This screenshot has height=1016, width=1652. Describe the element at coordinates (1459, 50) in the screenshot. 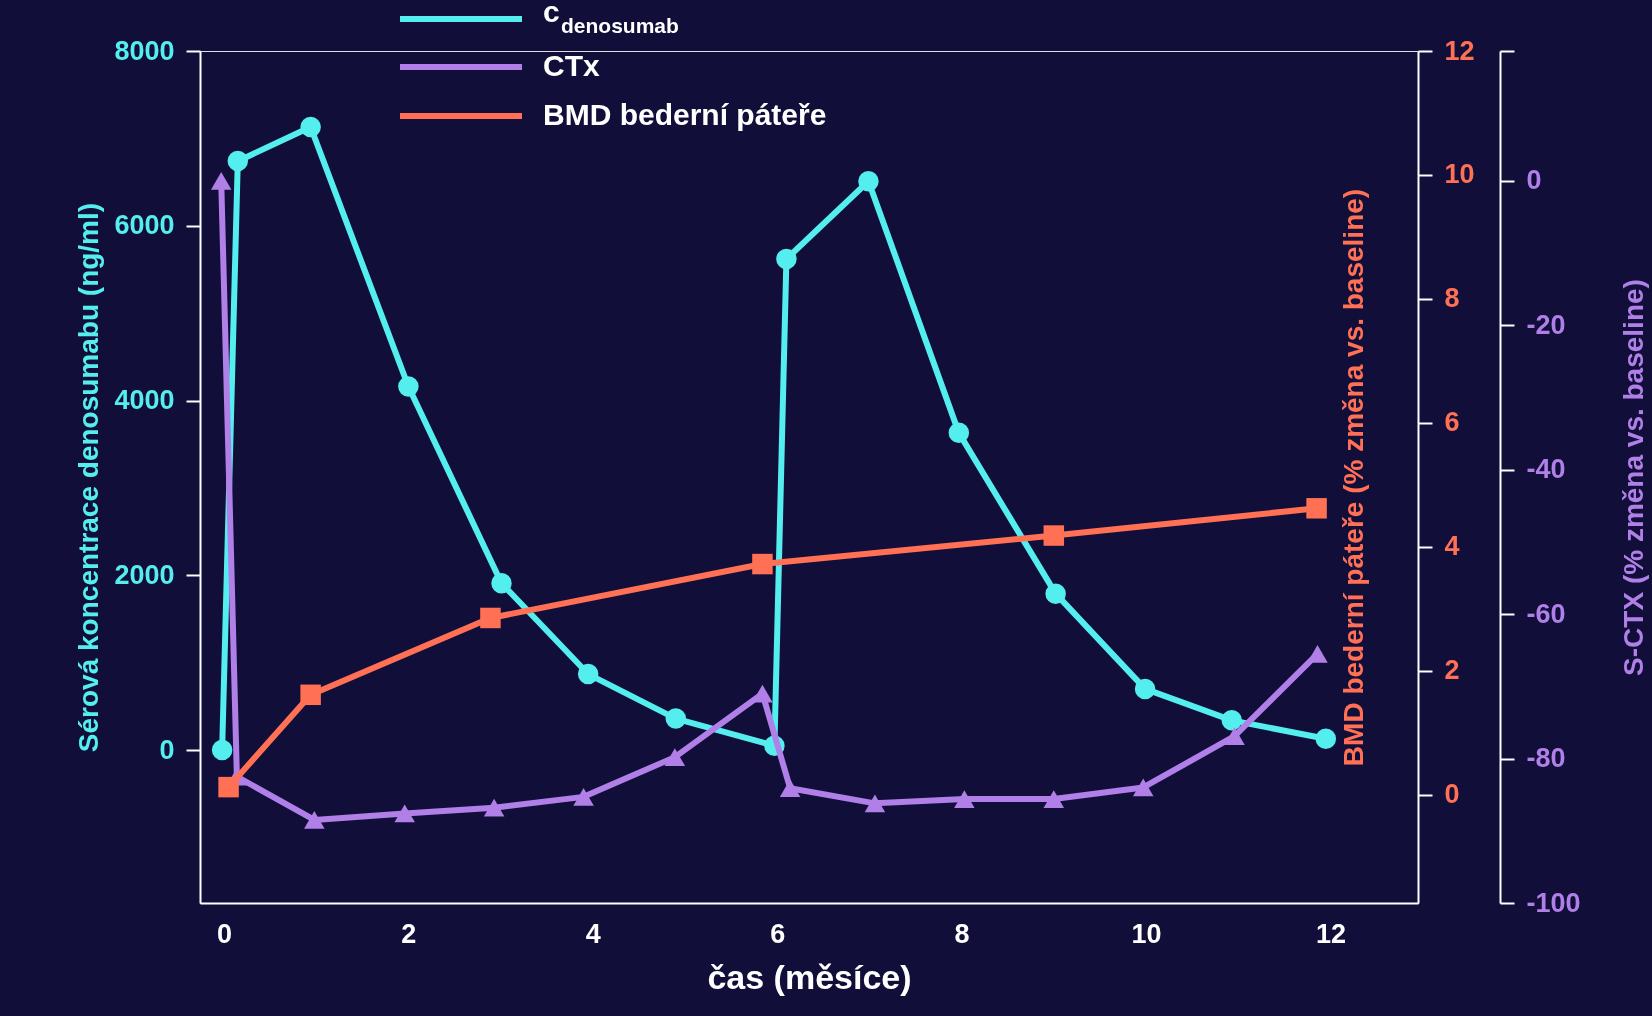

I see `y2-tick-label: 12` at that location.